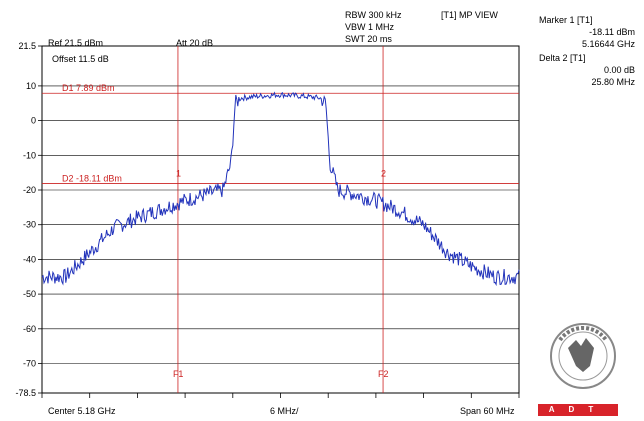 Image resolution: width=644 pixels, height=421 pixels. What do you see at coordinates (608, 44) in the screenshot?
I see `marker1-frequency: 5.16644 GHz` at bounding box center [608, 44].